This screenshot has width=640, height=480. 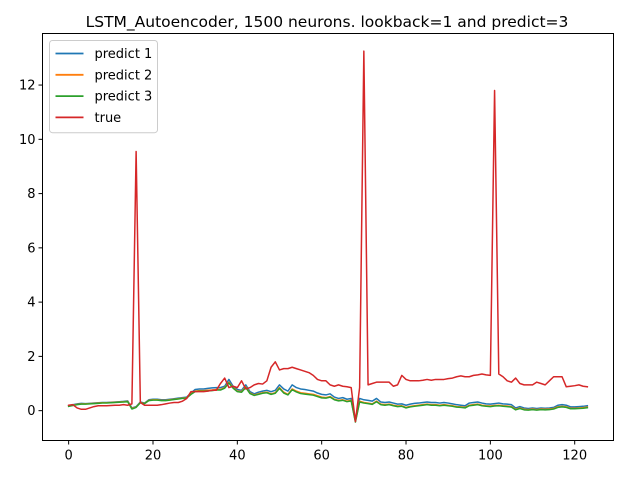 I want to click on y-tick-label: 8, so click(x=31, y=194).